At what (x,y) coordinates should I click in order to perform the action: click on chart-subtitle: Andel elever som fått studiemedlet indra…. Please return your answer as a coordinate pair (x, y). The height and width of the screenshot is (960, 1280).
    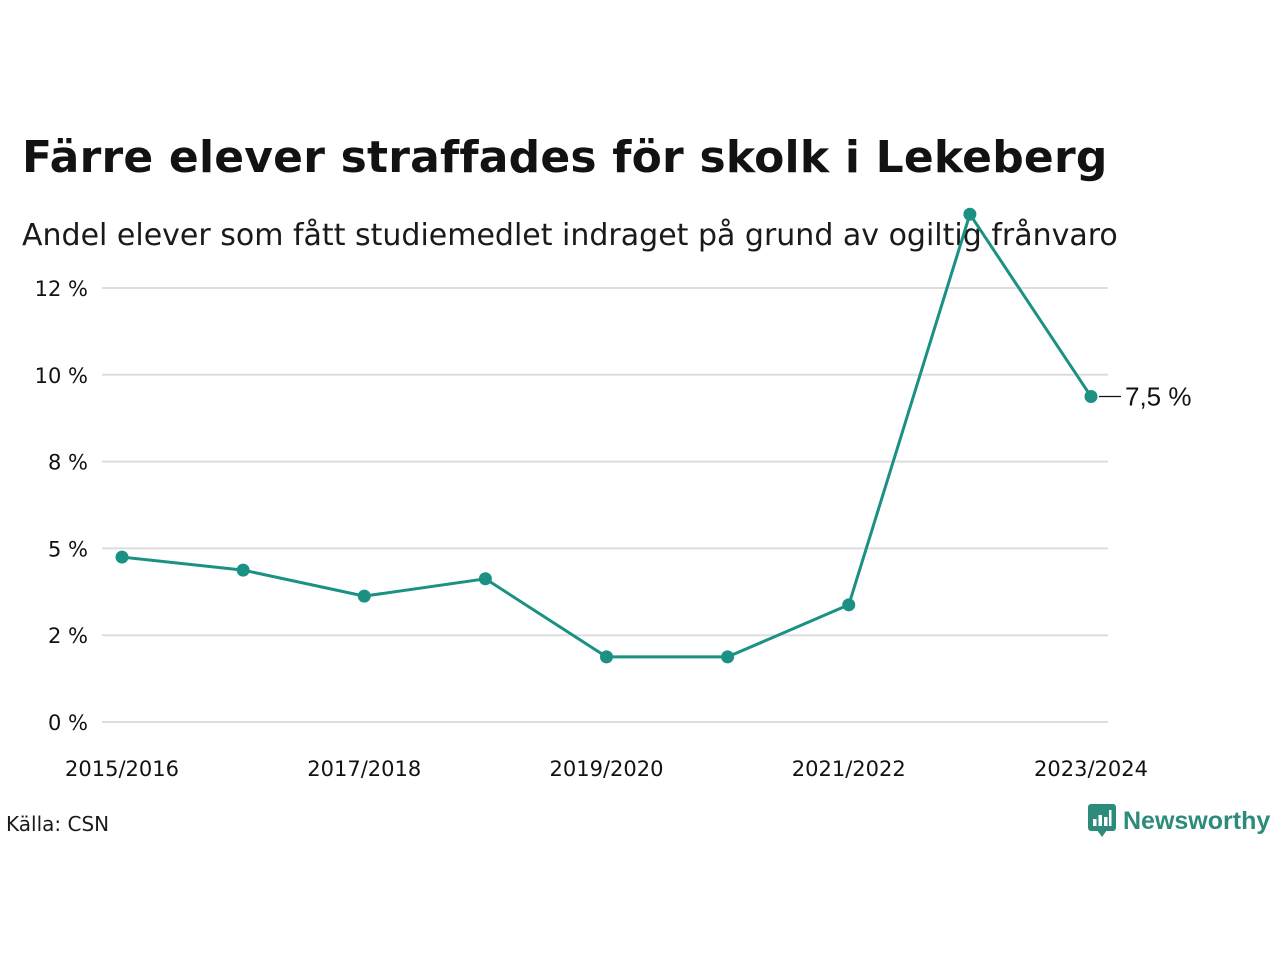
    Looking at the image, I should click on (570, 235).